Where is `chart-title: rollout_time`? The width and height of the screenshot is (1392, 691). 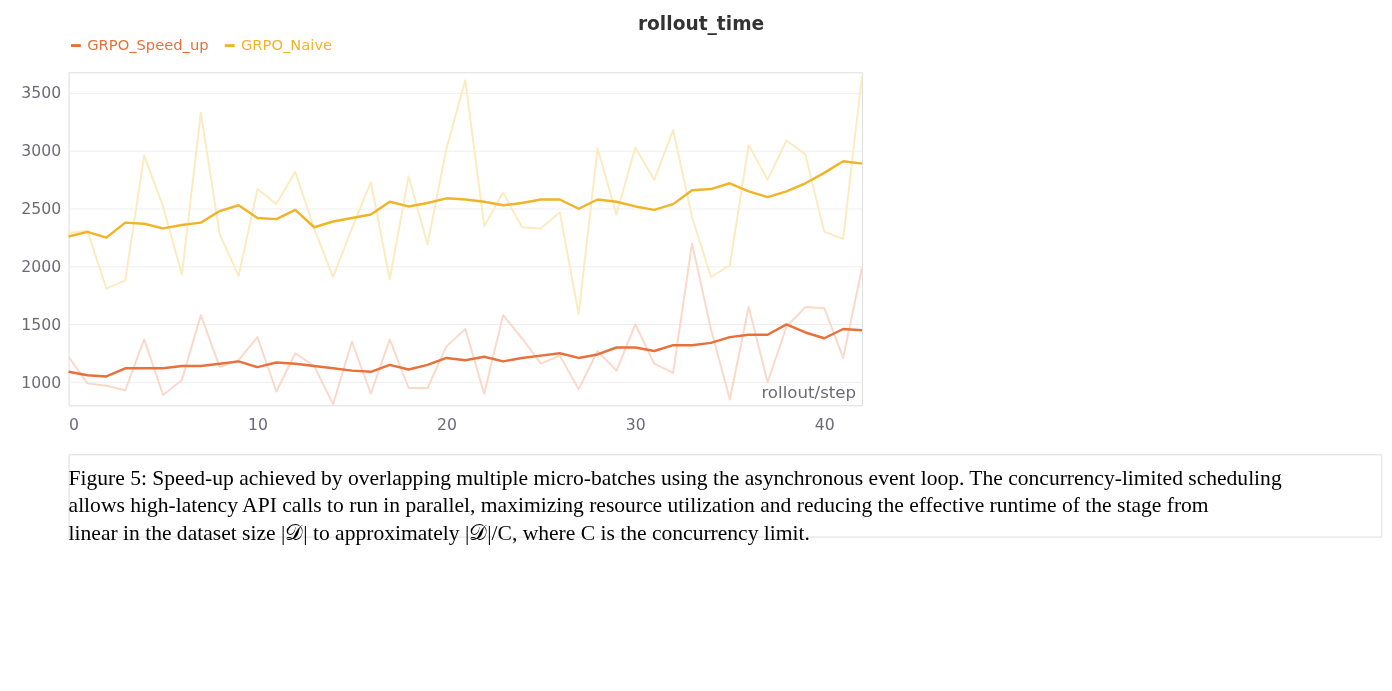 chart-title: rollout_time is located at coordinates (701, 24).